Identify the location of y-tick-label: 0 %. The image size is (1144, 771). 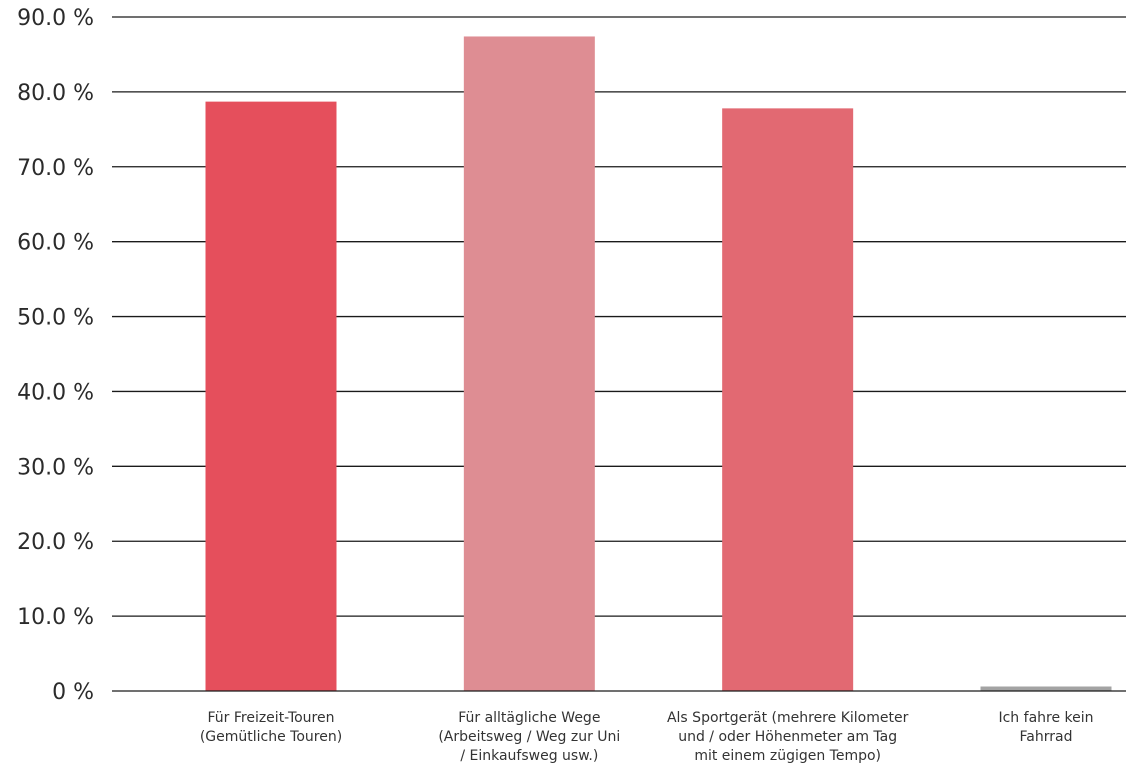
(73, 692).